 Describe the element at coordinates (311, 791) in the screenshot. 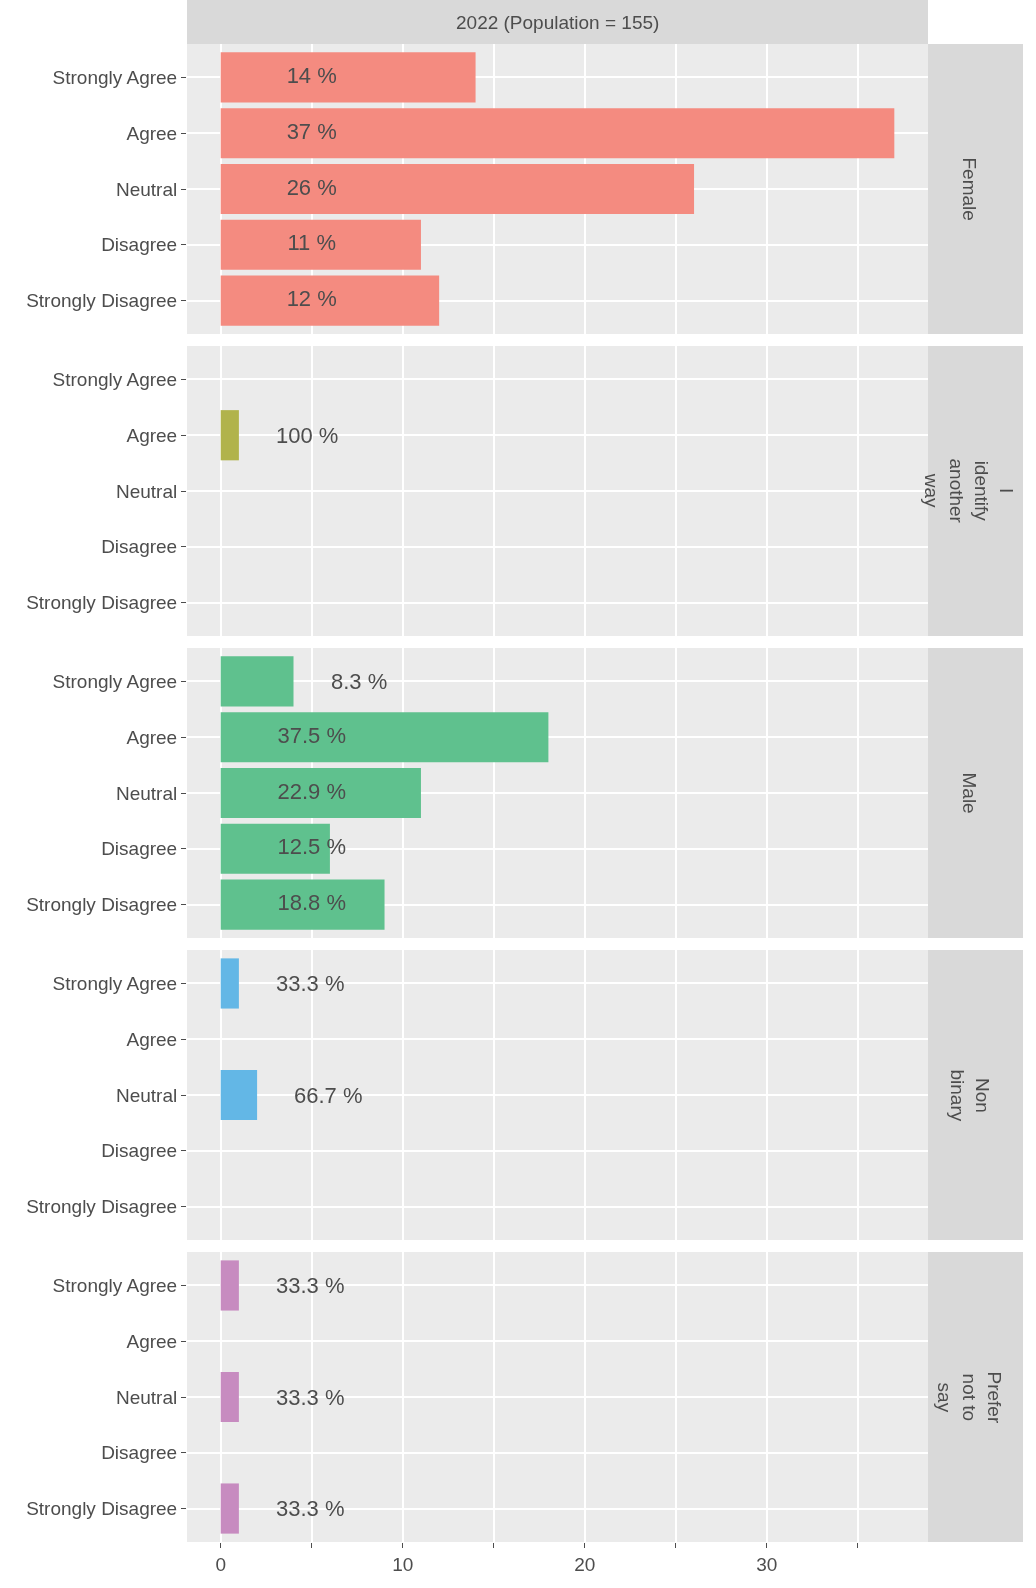

I see `annotation: 22.9 %` at that location.